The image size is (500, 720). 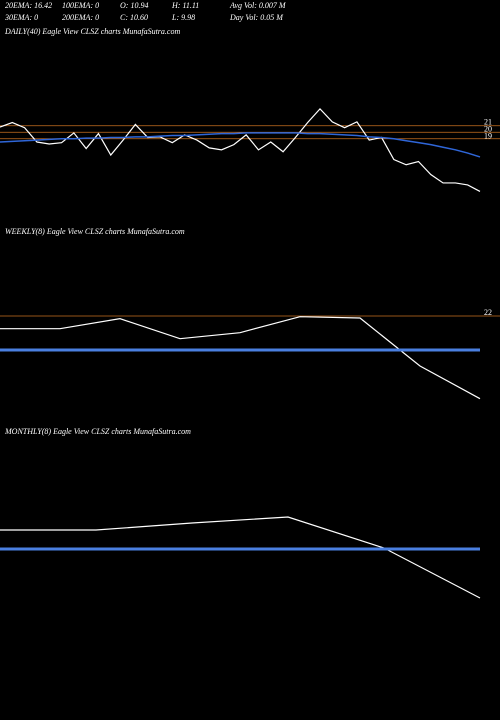 I want to click on level-label: 20, so click(x=488, y=129).